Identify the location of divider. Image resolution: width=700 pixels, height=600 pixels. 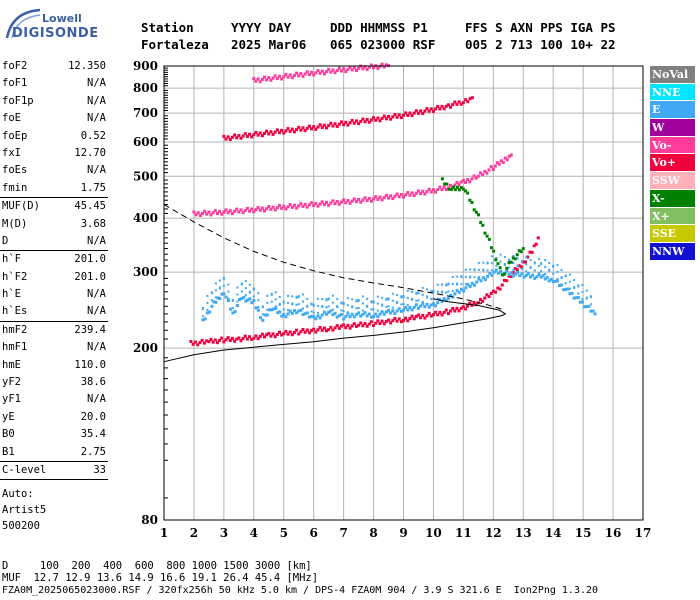
(54, 321).